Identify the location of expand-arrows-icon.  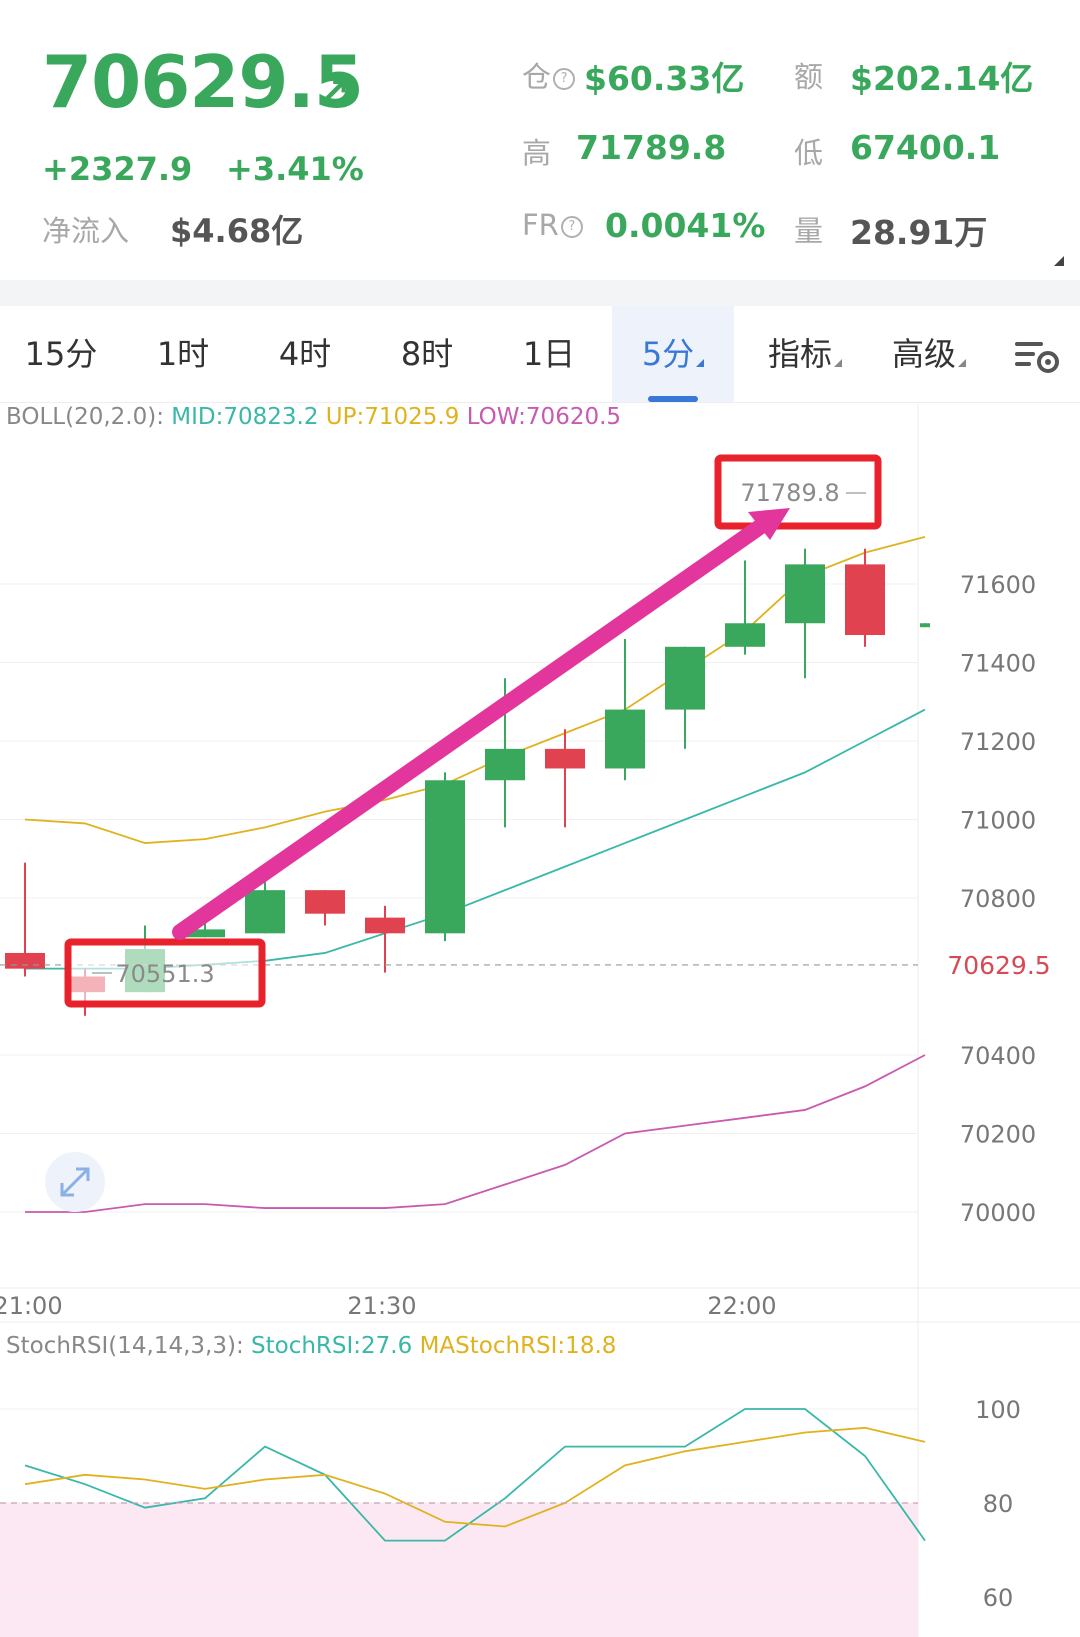
(75, 1182).